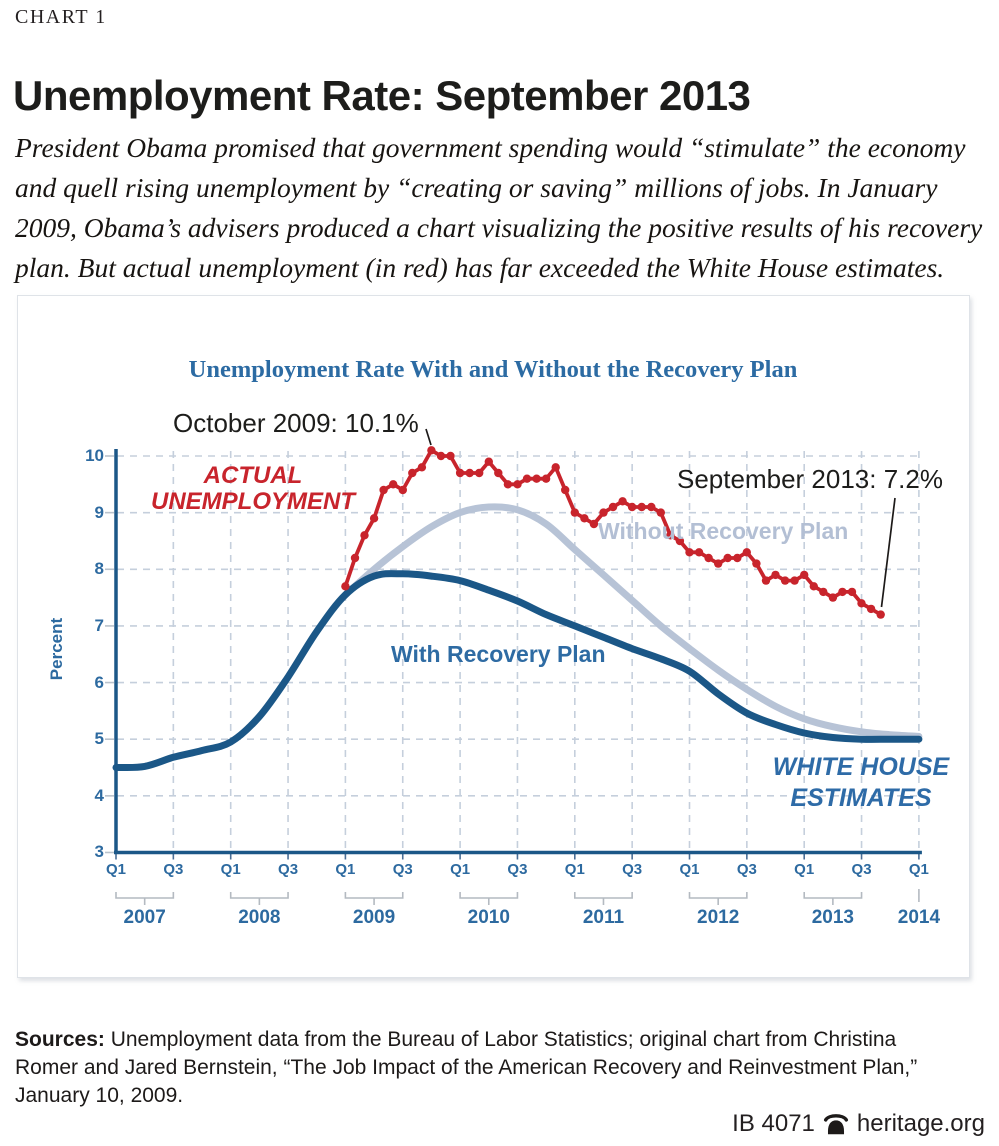 Image resolution: width=999 pixels, height=1146 pixels. I want to click on x-quarter-label-2014-Q1: Q1, so click(918, 869).